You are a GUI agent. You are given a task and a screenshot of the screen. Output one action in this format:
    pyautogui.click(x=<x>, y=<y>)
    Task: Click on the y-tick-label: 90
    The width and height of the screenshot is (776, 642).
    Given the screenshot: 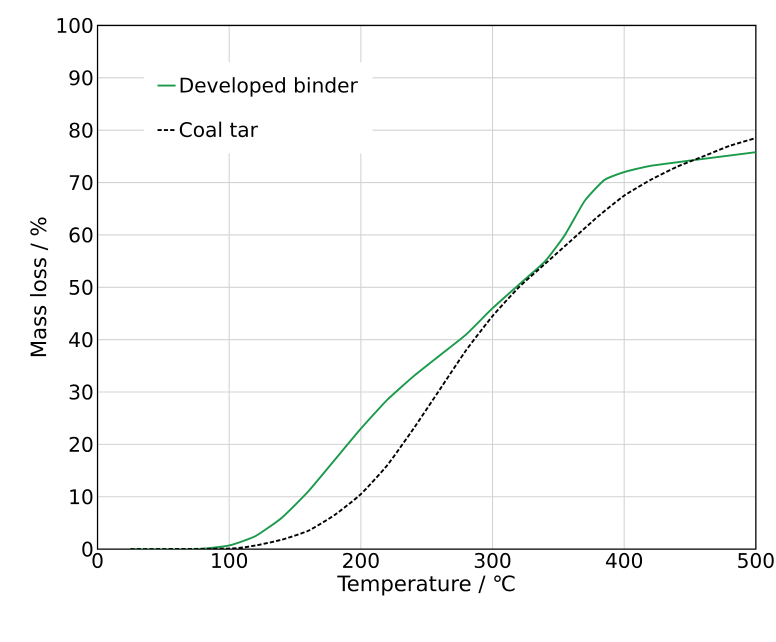 What is the action you would take?
    pyautogui.click(x=80, y=78)
    